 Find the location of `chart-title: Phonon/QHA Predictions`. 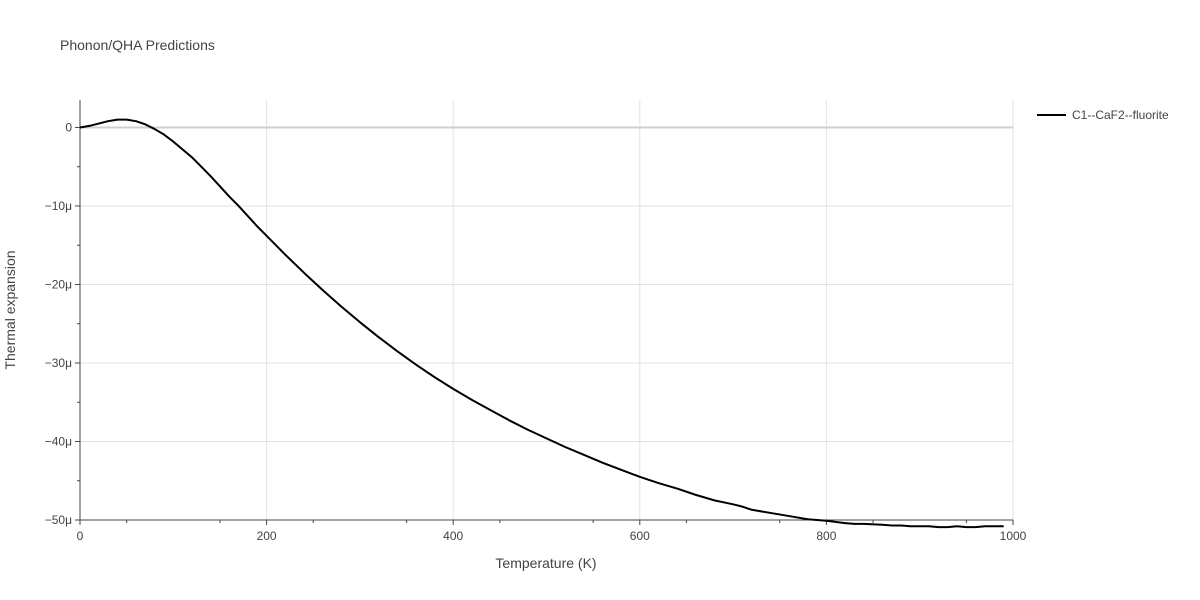

chart-title: Phonon/QHA Predictions is located at coordinates (137, 45).